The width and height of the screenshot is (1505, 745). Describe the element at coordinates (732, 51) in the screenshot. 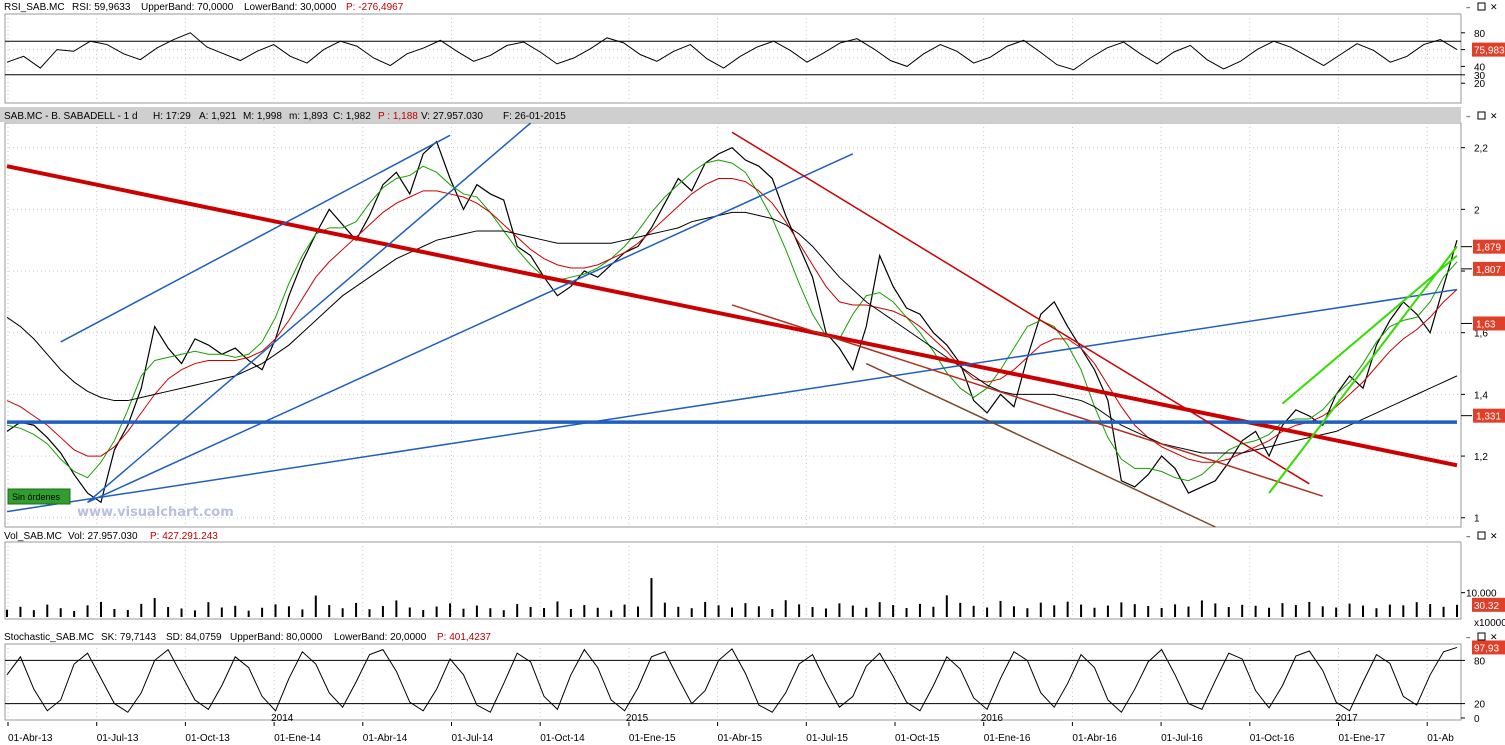

I see `rsi-series-line` at that location.